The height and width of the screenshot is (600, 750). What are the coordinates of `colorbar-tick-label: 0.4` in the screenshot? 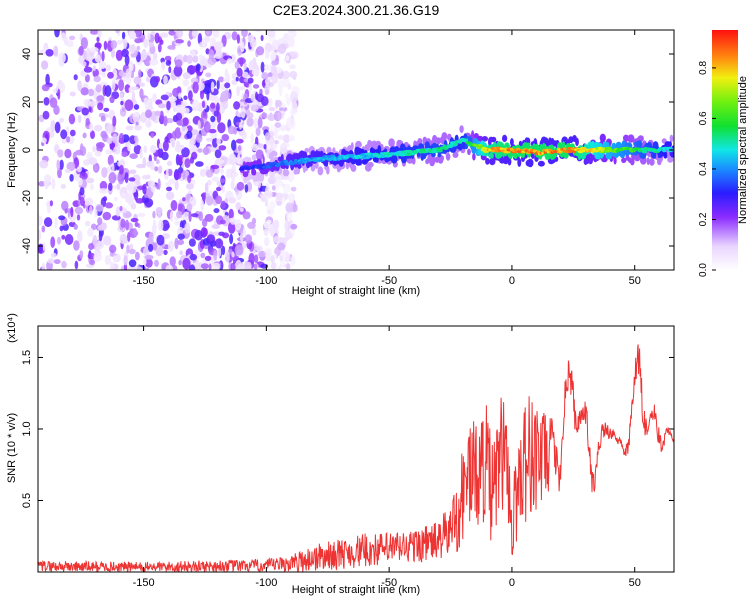 It's located at (703, 169).